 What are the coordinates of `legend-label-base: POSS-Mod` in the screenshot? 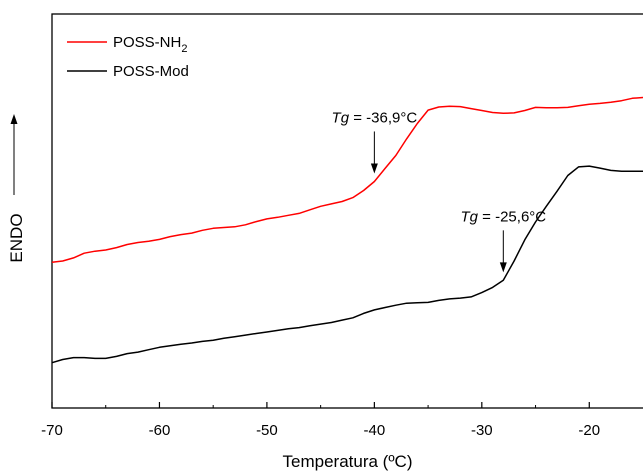 It's located at (151, 71).